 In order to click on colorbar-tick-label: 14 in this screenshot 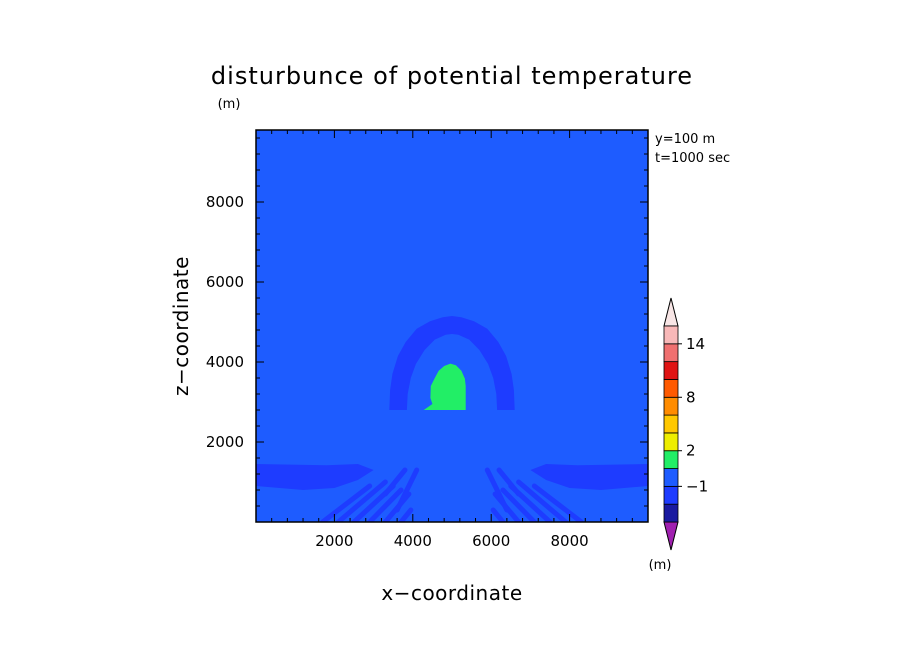, I will do `click(695, 344)`.